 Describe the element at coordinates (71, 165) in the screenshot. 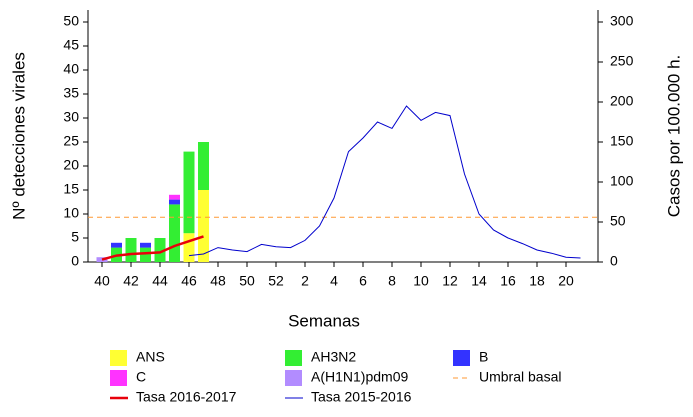

I see `y-tick-label: 20` at that location.